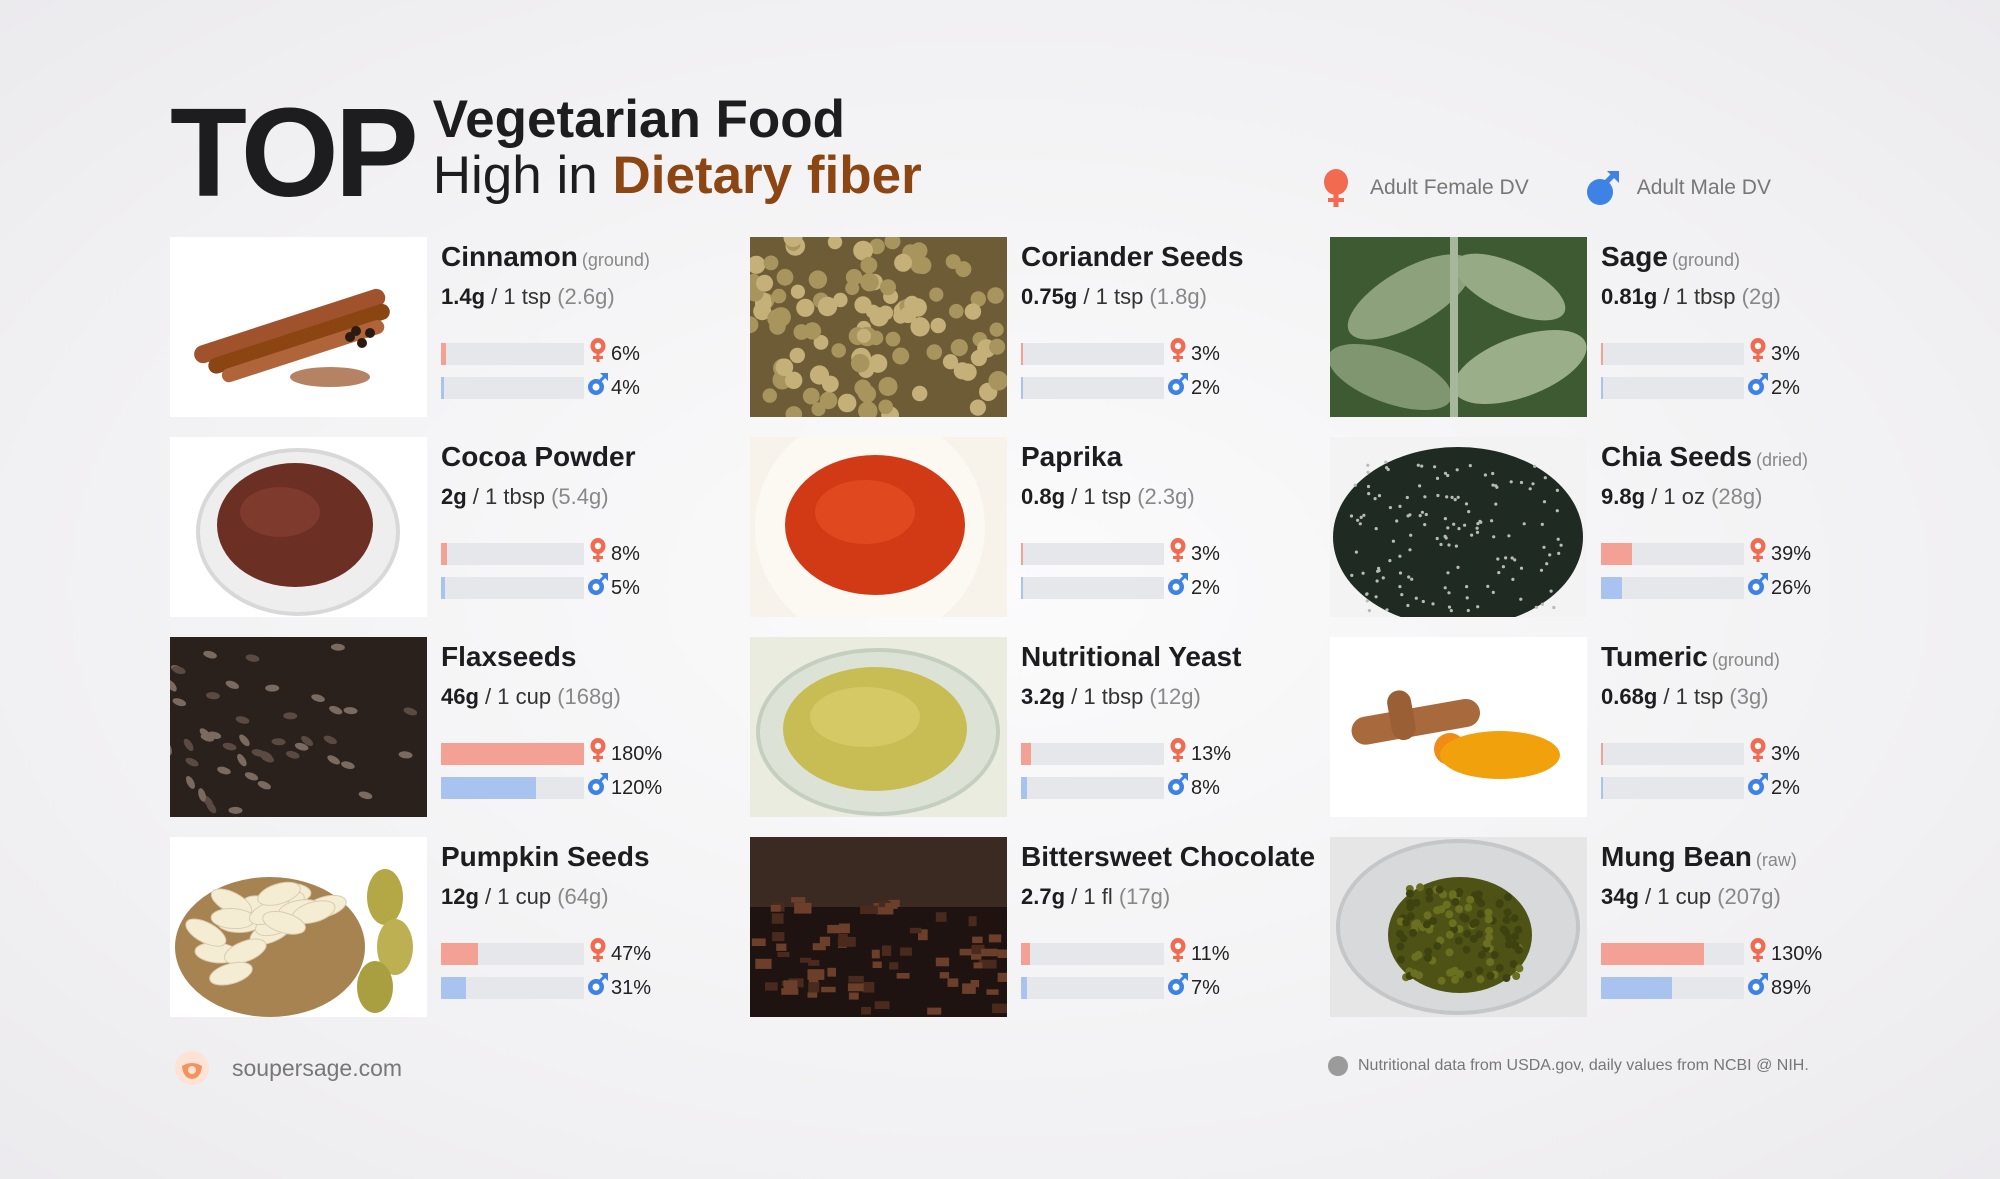  What do you see at coordinates (463, 296) in the screenshot?
I see `fiber-amount: 1.4g` at bounding box center [463, 296].